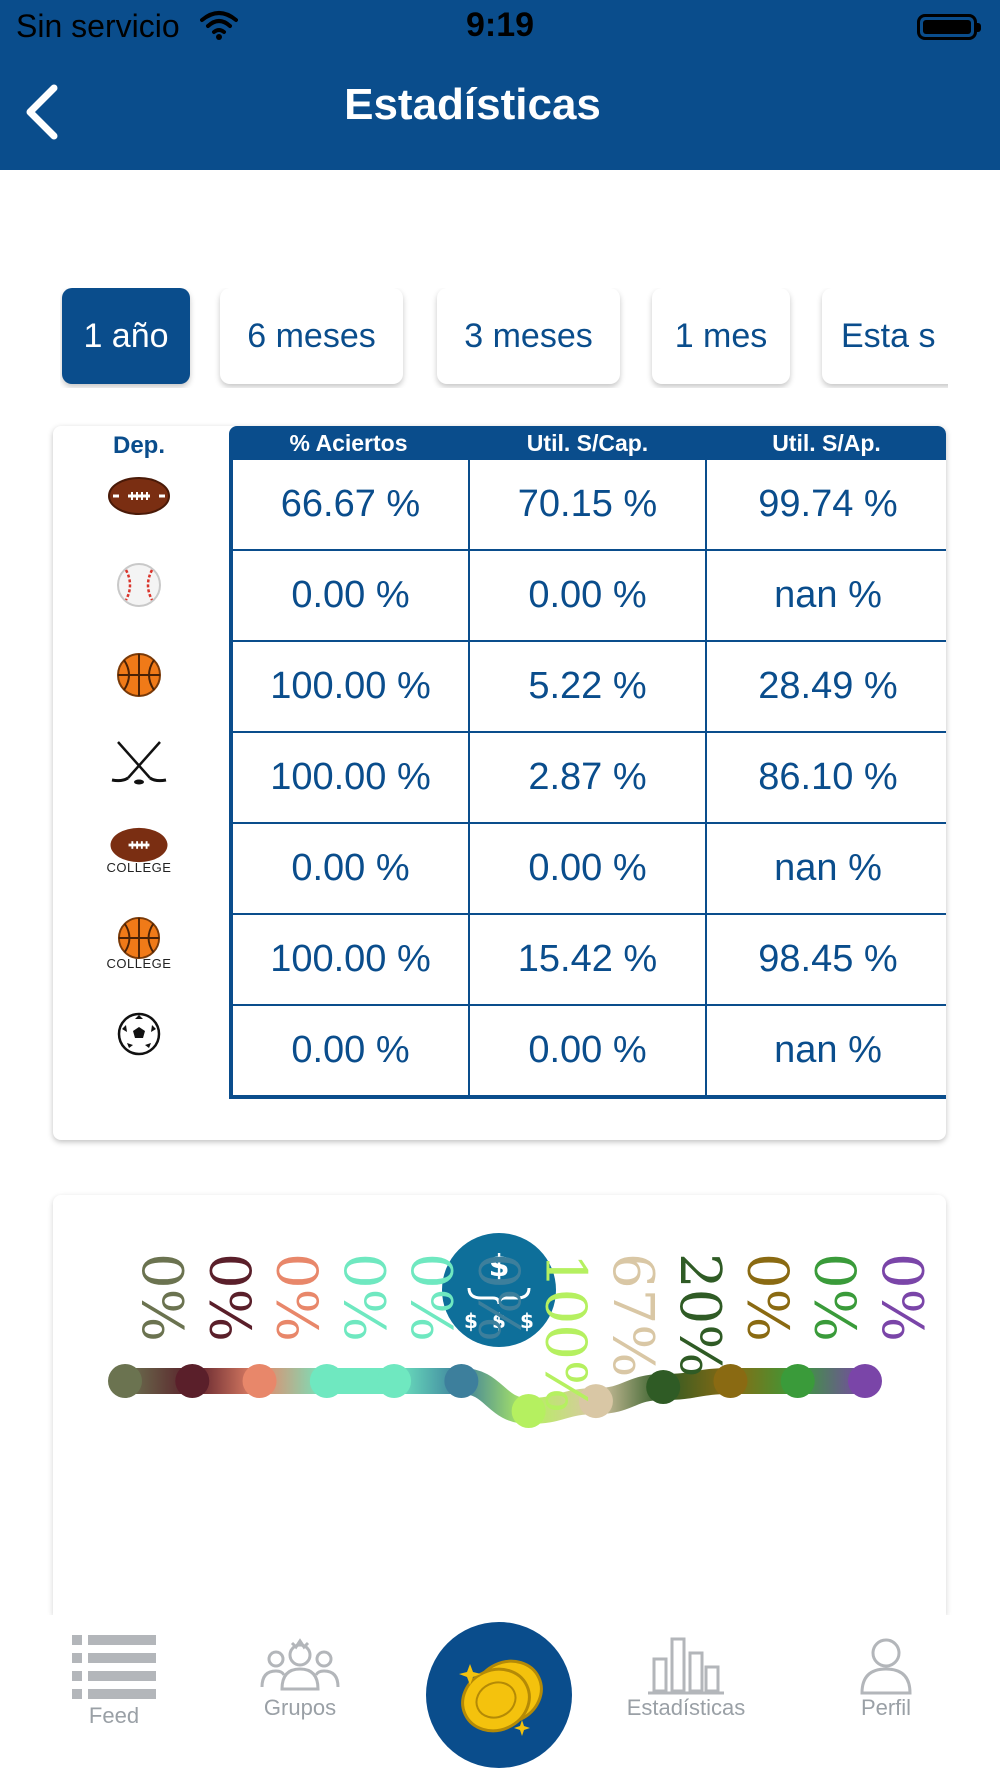  I want to click on util-cap-cell: 15.42 %, so click(588, 959).